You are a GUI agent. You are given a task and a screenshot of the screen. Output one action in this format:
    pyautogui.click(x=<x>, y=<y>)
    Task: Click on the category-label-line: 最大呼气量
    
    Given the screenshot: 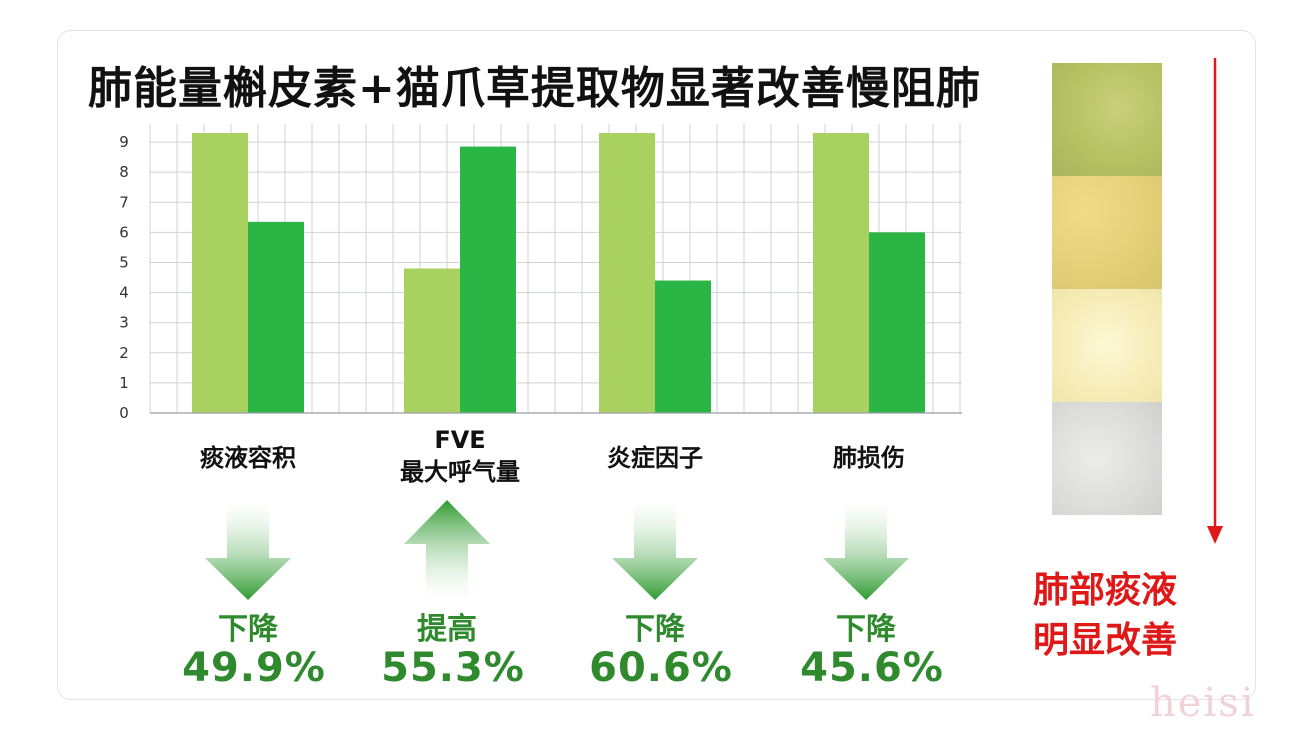 What is the action you would take?
    pyautogui.click(x=460, y=472)
    